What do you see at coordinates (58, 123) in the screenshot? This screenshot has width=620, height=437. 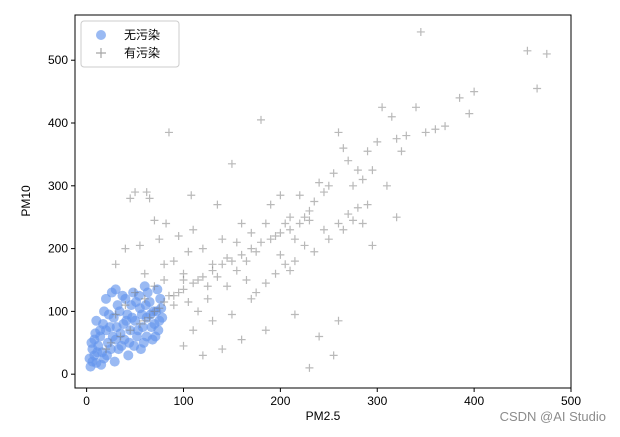 I see `y-tick-label: 400` at bounding box center [58, 123].